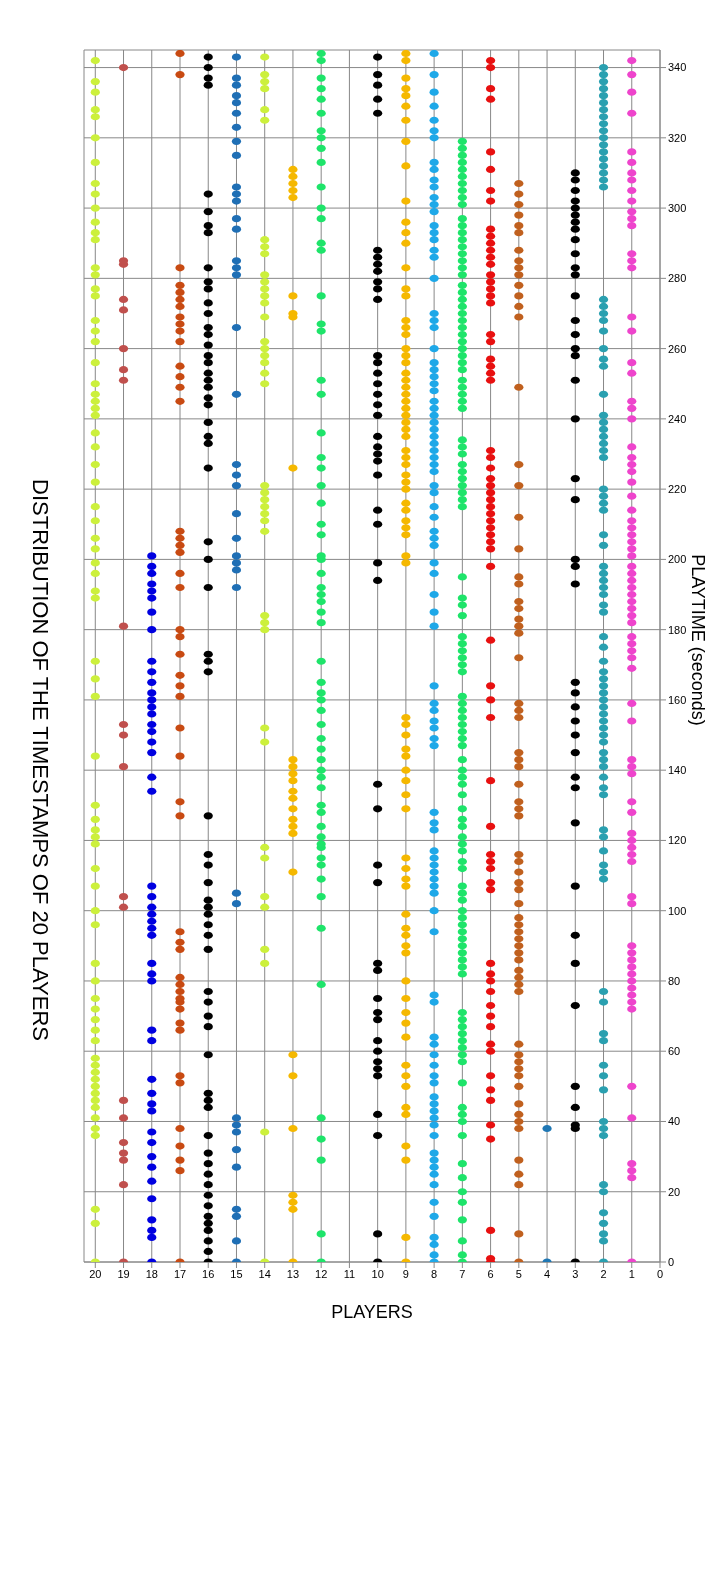 Image resolution: width=713 pixels, height=1569 pixels. What do you see at coordinates (671, 1261) in the screenshot?
I see `y-tick-label: 0` at bounding box center [671, 1261].